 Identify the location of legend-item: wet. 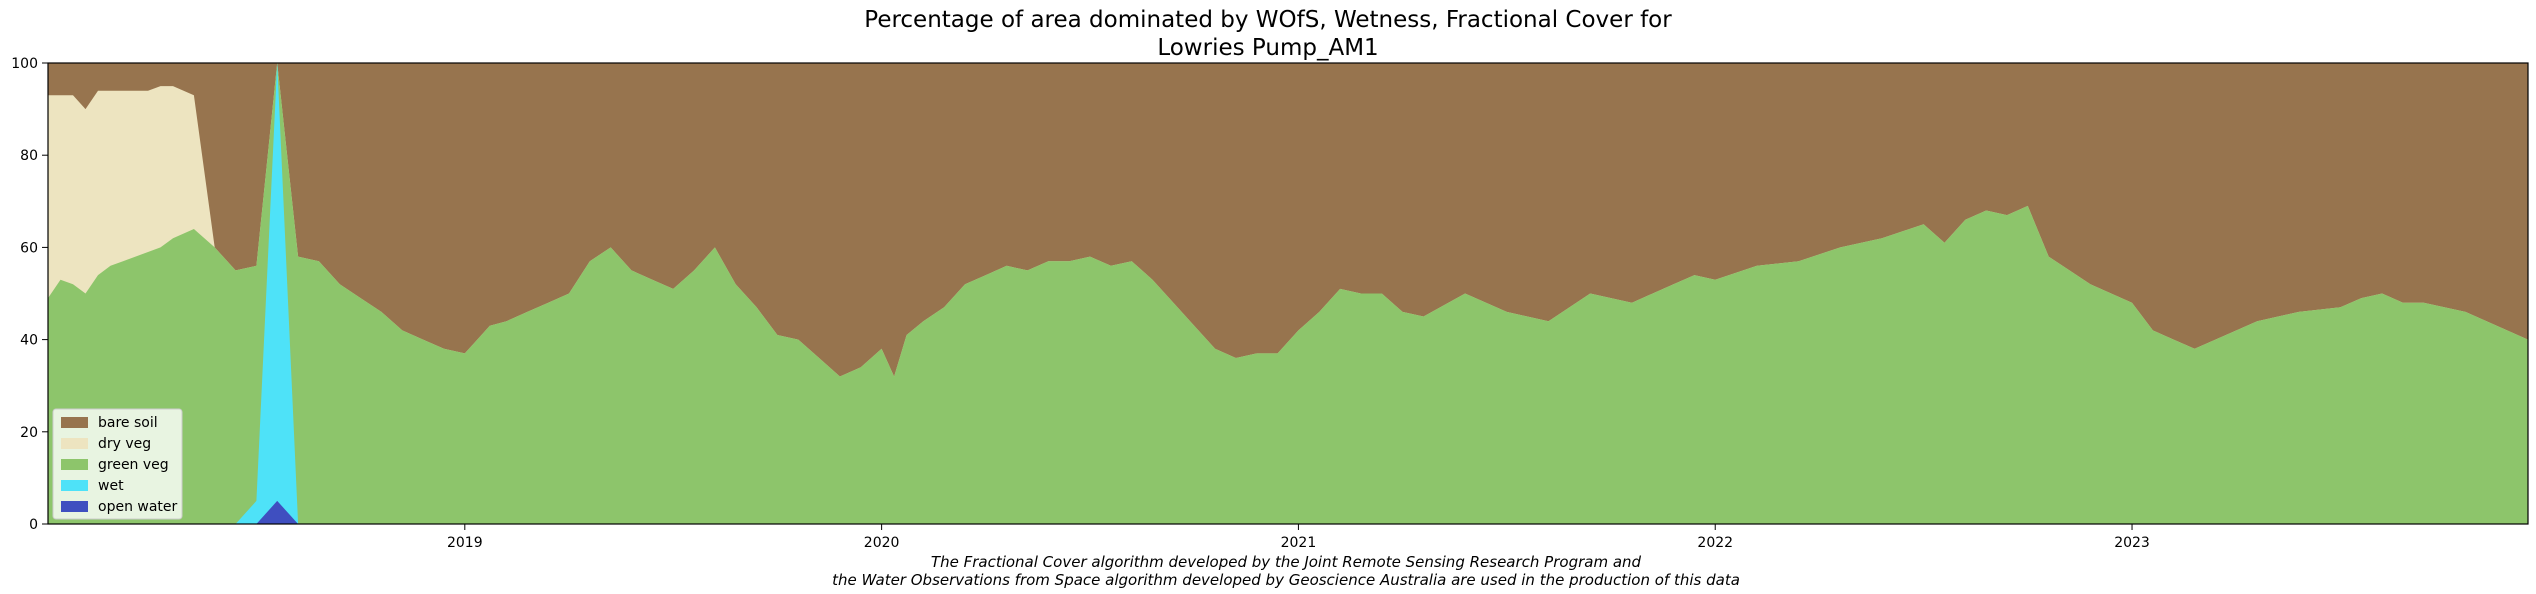
(92, 486).